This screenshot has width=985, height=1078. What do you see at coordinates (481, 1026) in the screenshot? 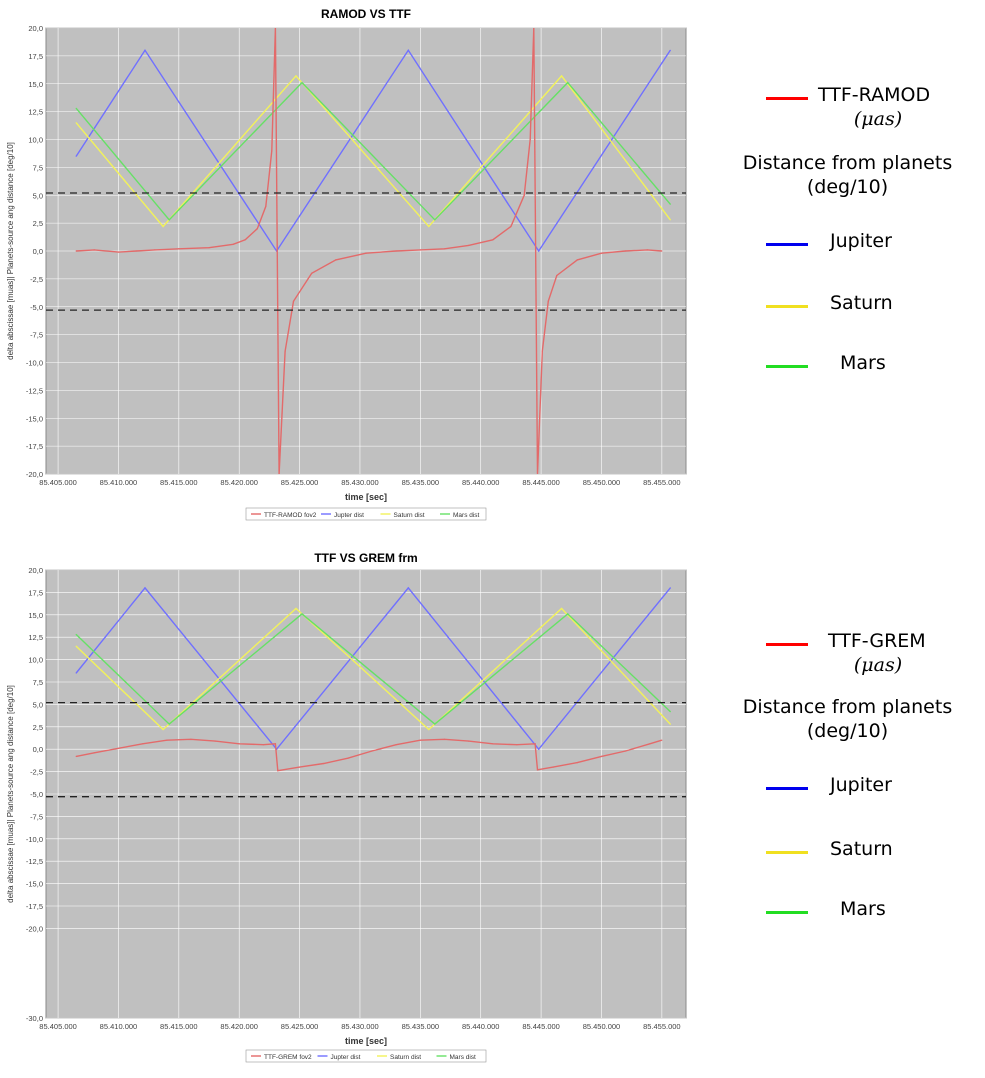
I see `x-tick-label: 85.440.000` at bounding box center [481, 1026].